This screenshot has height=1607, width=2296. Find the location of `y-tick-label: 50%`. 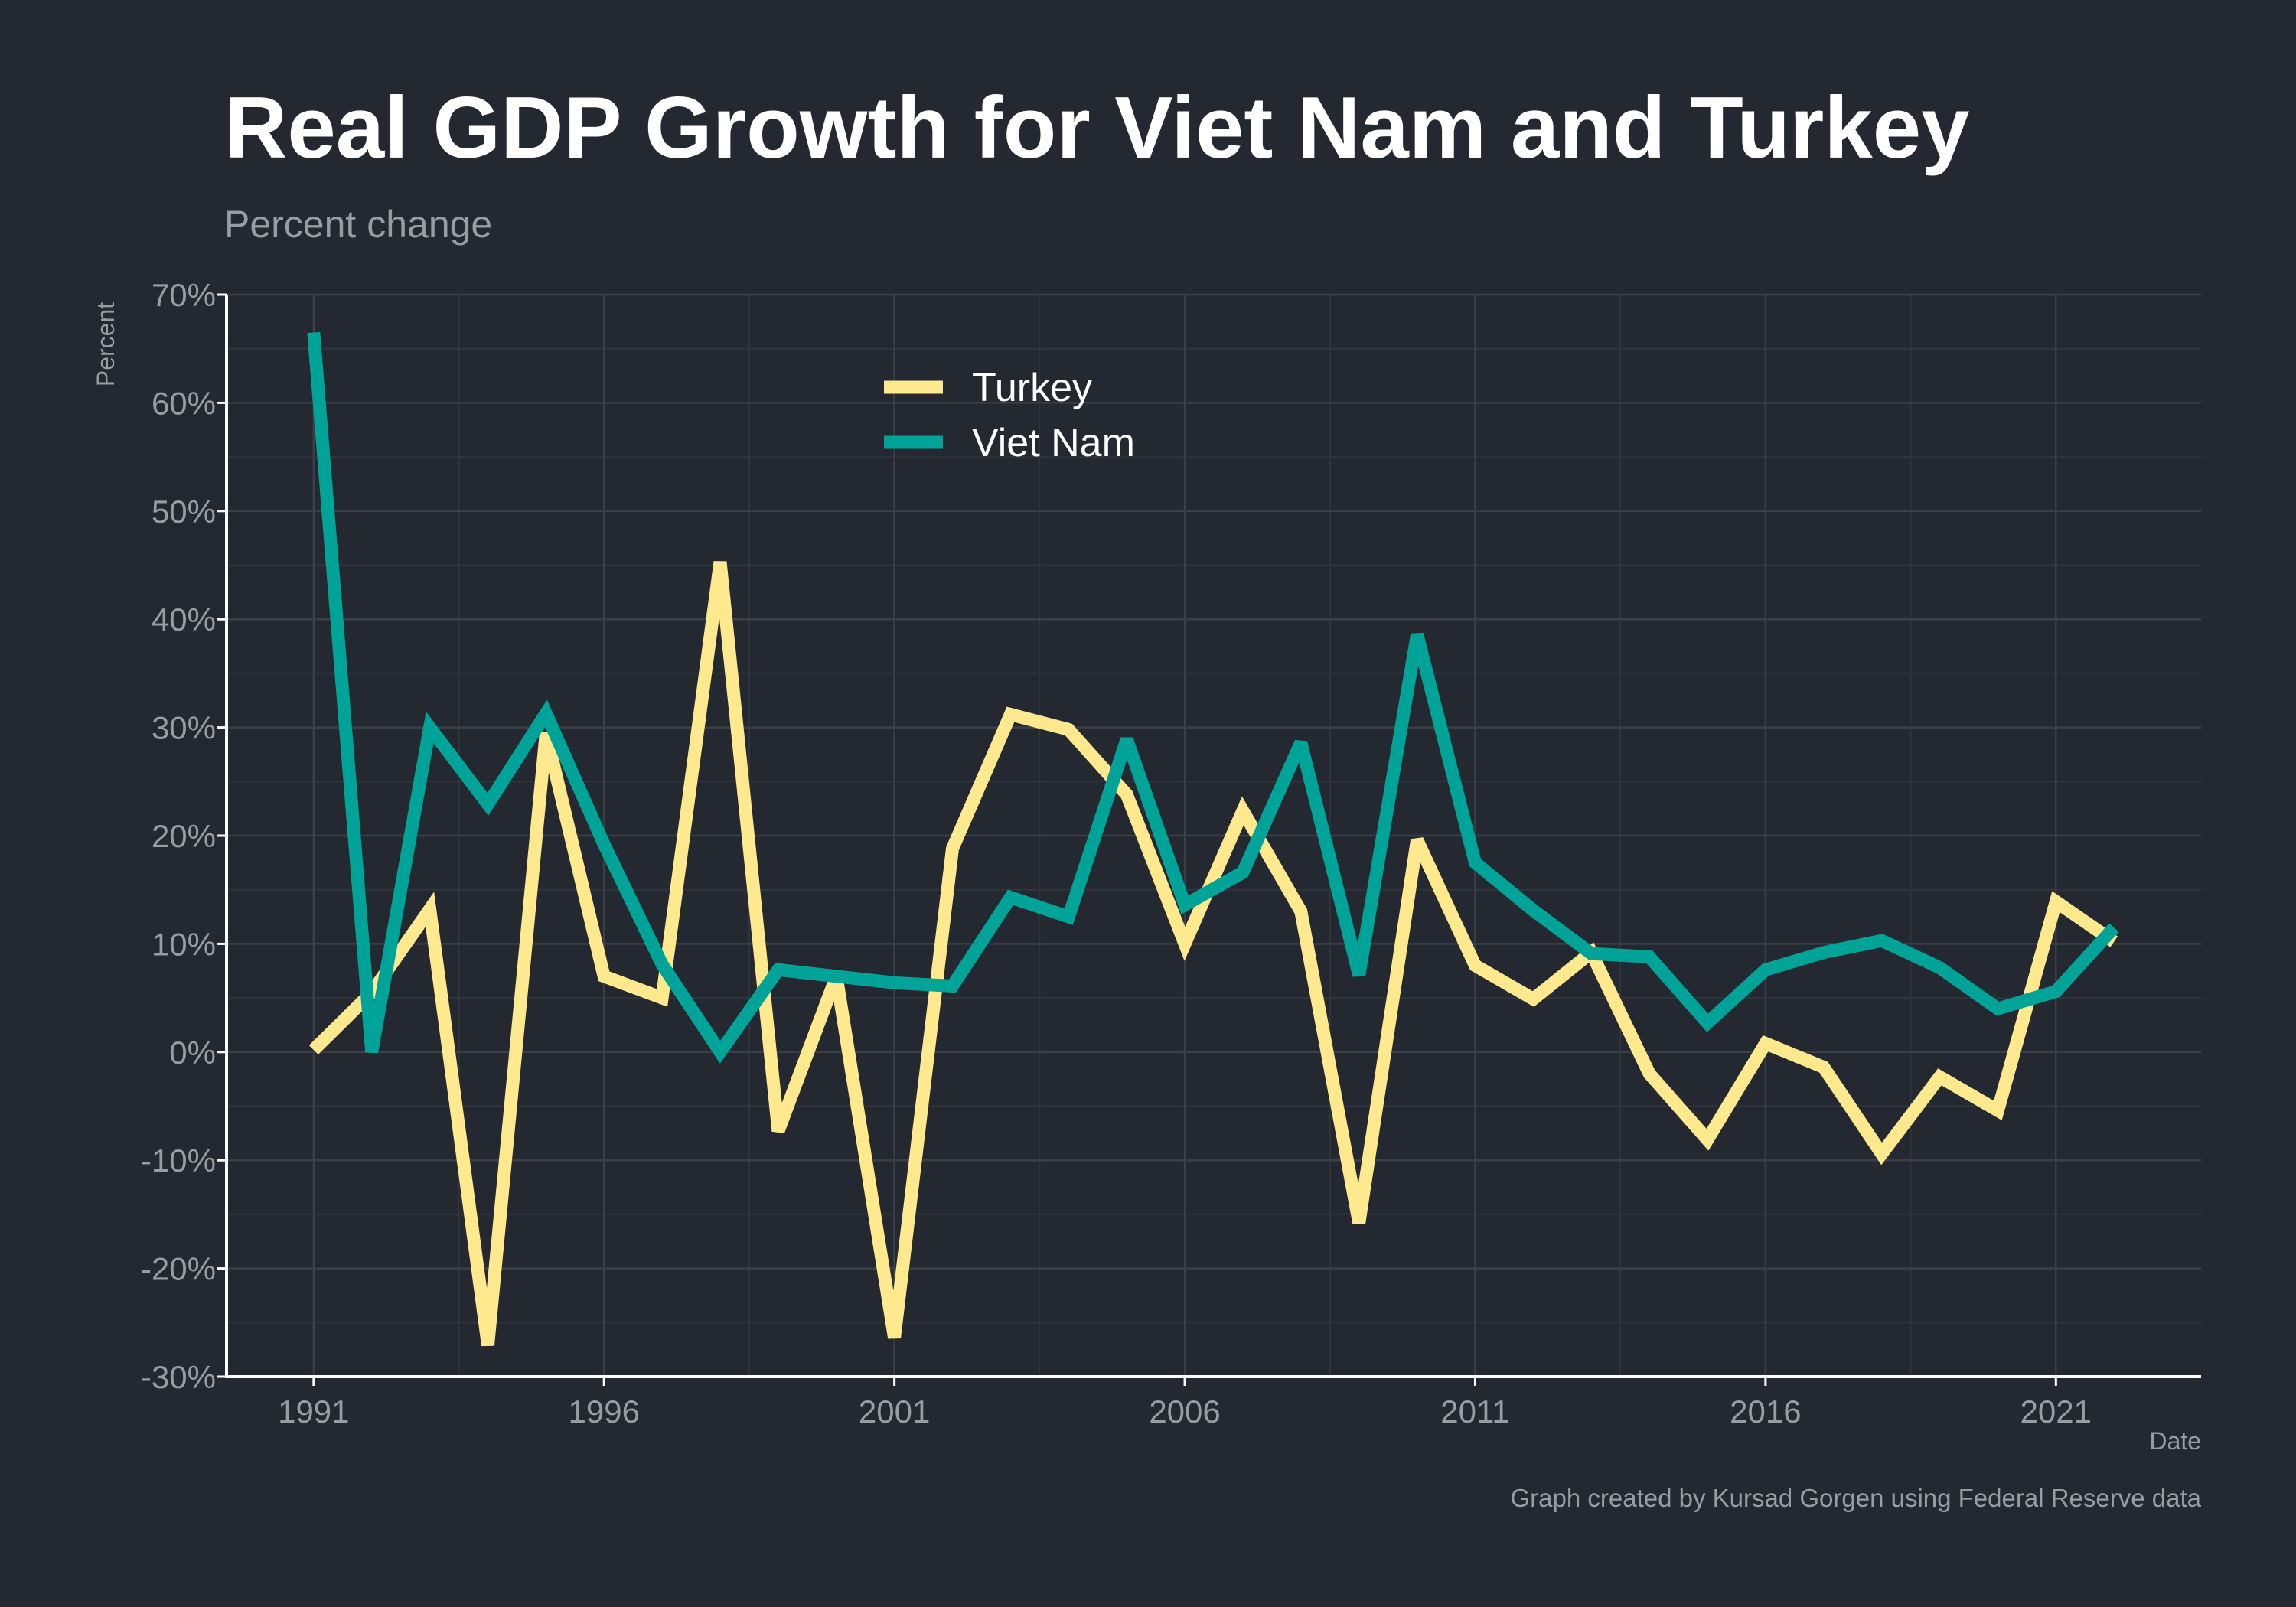

y-tick-label: 50% is located at coordinates (184, 512).